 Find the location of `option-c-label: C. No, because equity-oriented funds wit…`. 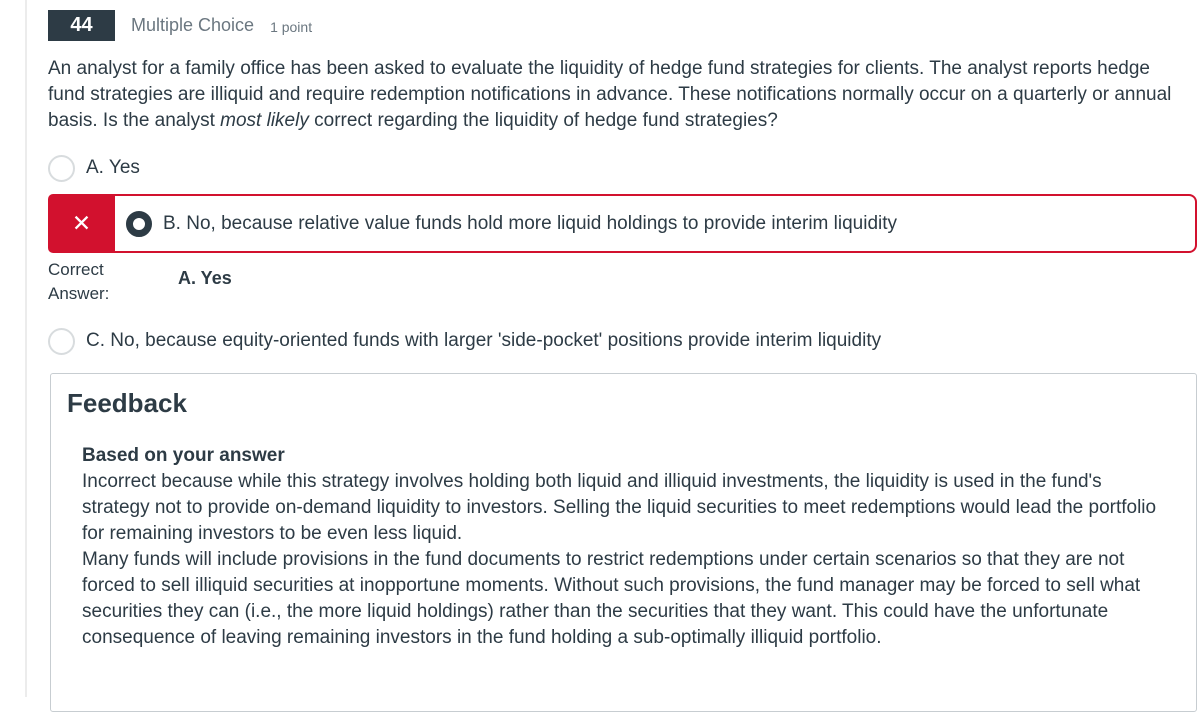

option-c-label: C. No, because equity-oriented funds wit… is located at coordinates (483, 341).